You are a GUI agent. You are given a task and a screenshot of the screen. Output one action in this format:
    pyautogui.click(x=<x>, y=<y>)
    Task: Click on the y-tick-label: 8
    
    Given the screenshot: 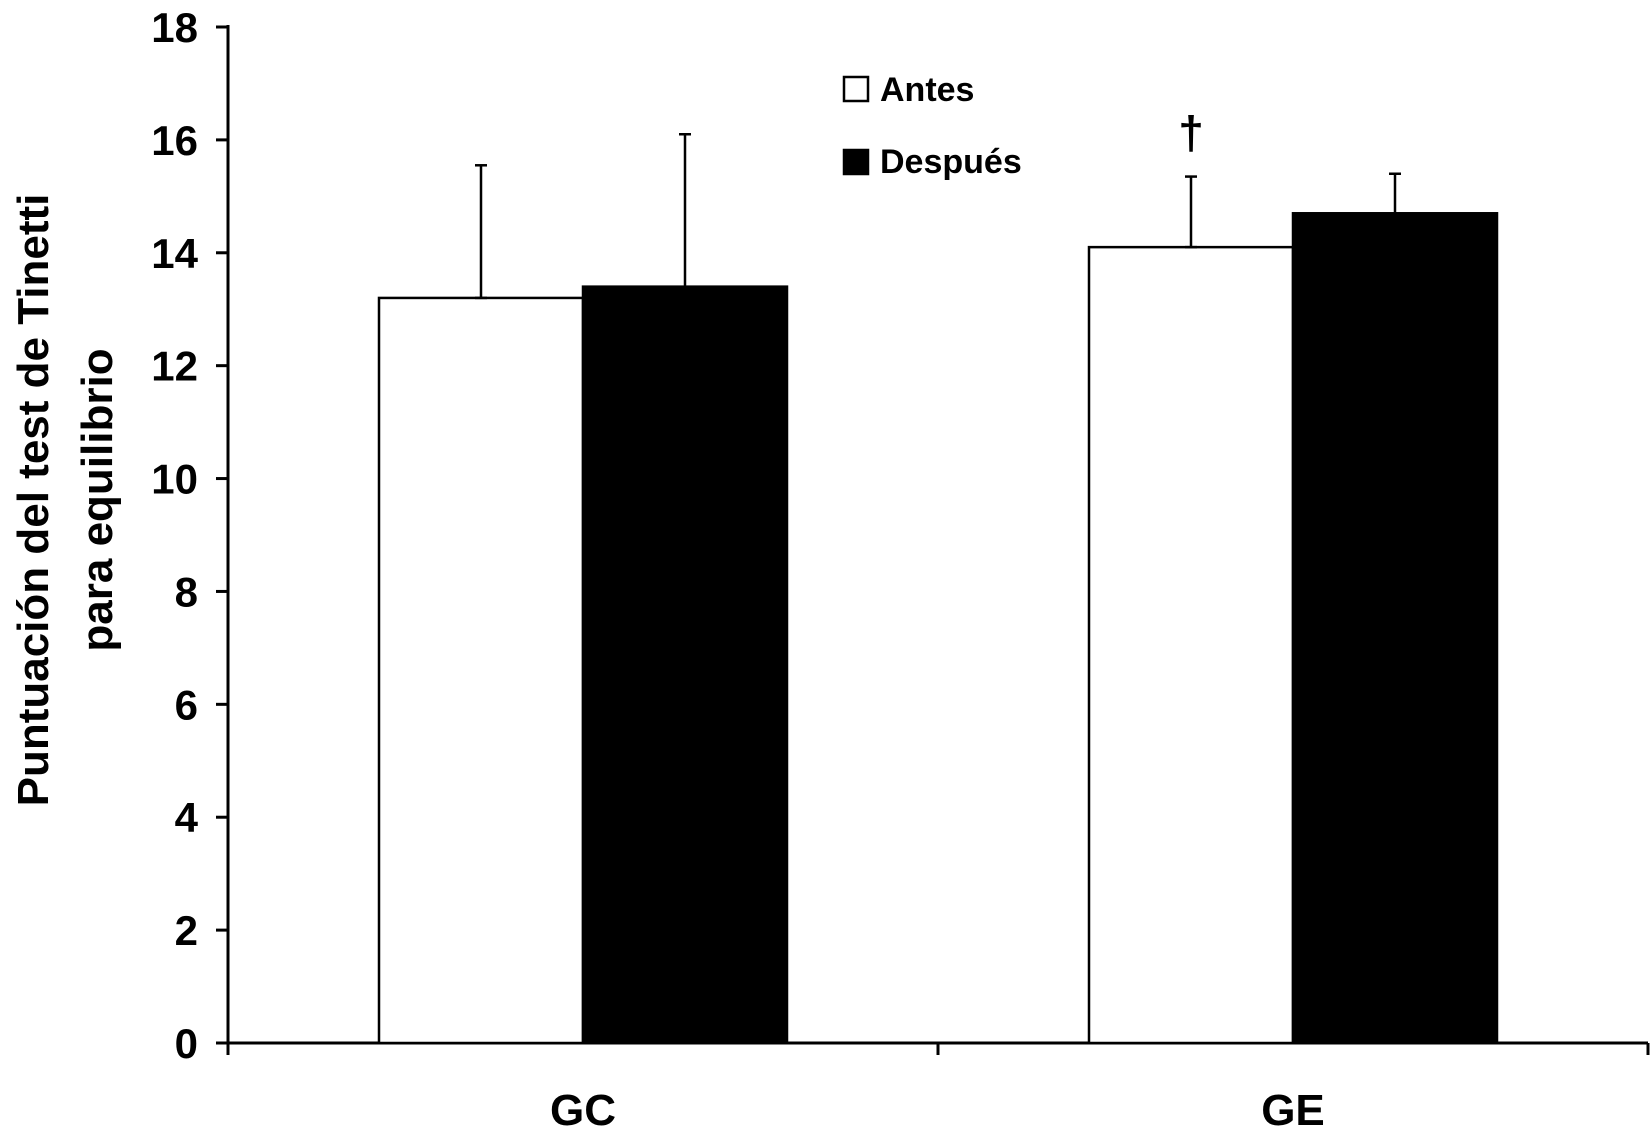 What is the action you would take?
    pyautogui.click(x=186, y=591)
    